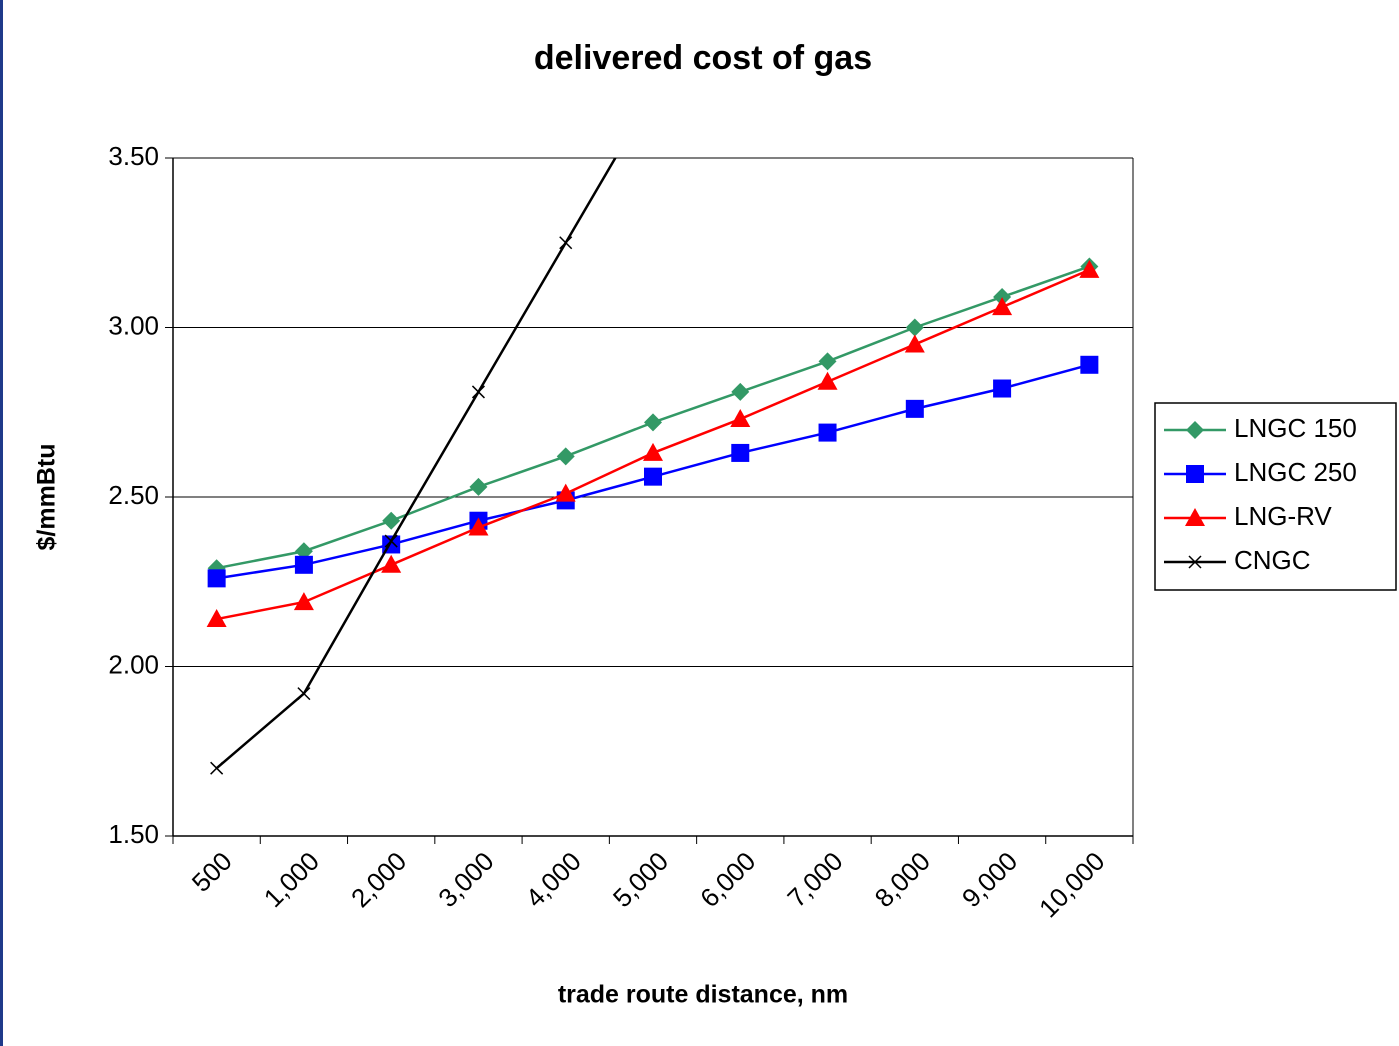 The height and width of the screenshot is (1046, 1399). Describe the element at coordinates (133, 325) in the screenshot. I see `y-tick-label: 3.00` at that location.